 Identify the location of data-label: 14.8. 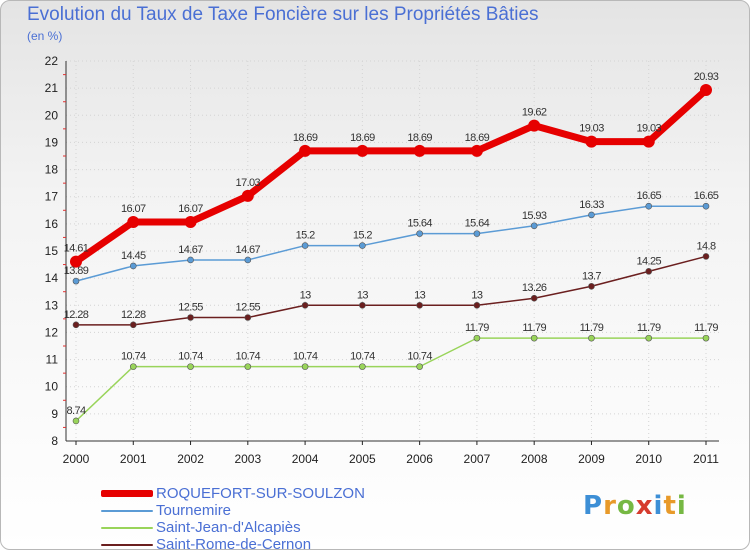
(705, 246).